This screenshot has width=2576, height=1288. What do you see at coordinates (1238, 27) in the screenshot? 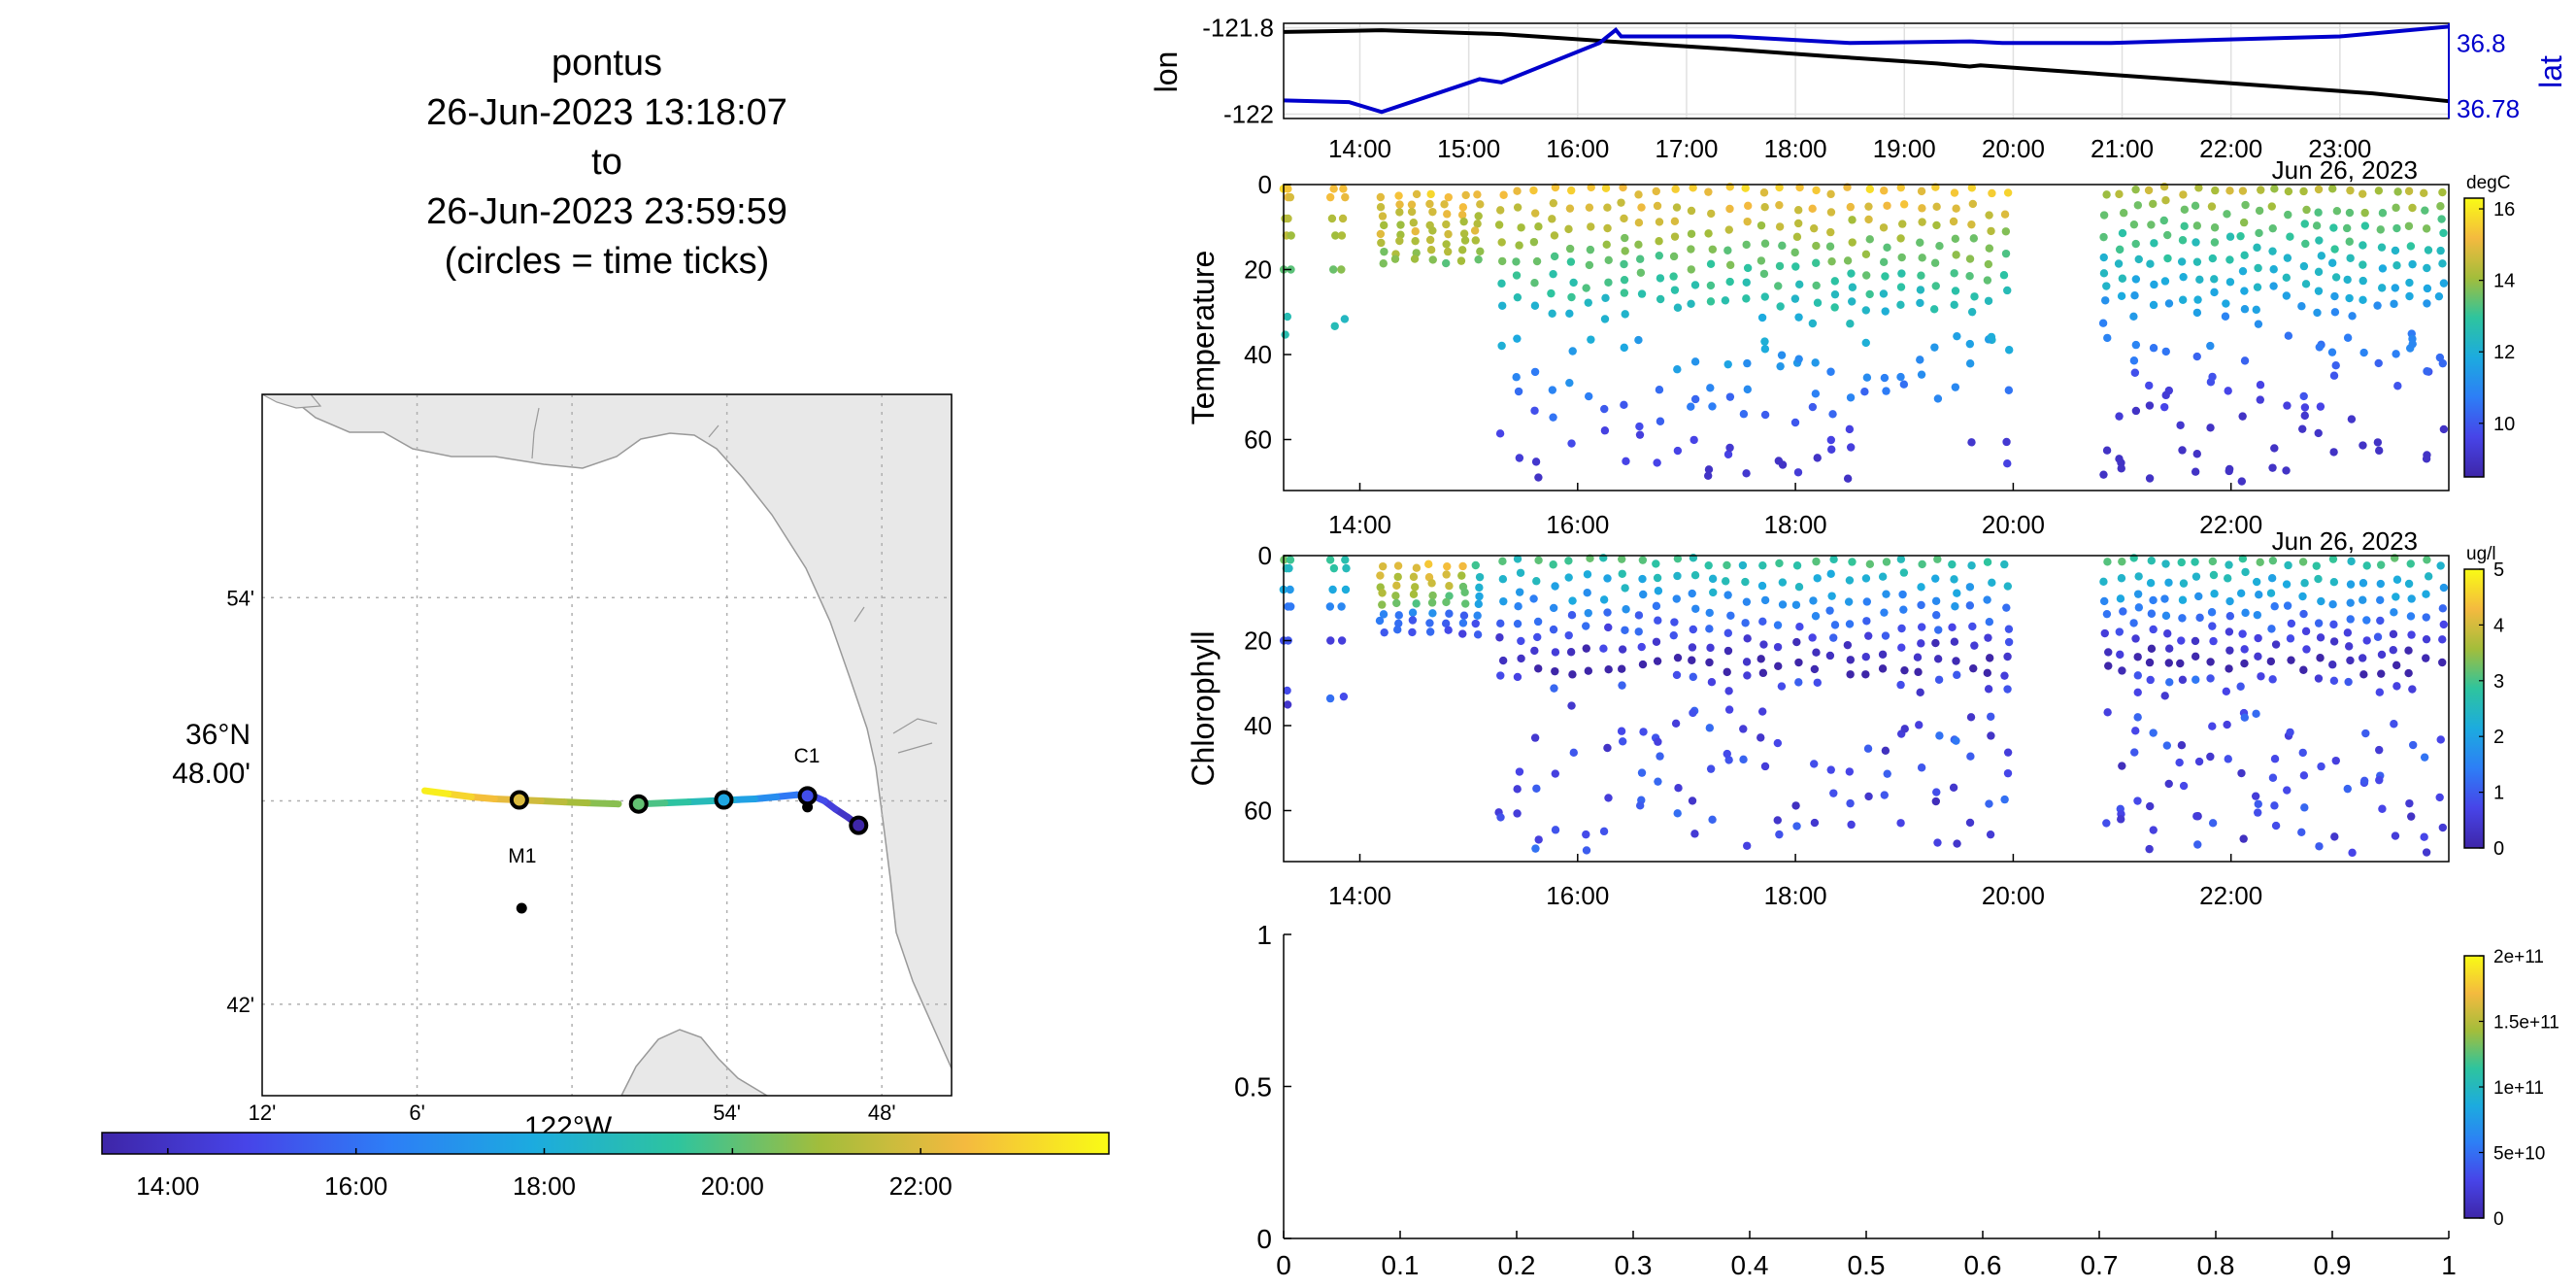
I see `lonlat-y-tick-label: -121.8` at bounding box center [1238, 27].